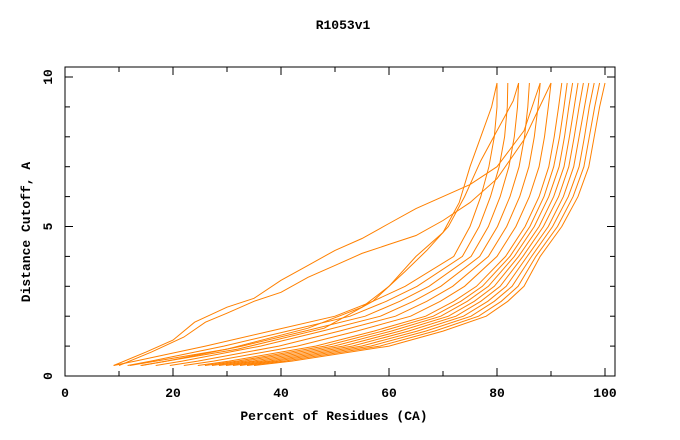 Image resolution: width=680 pixels, height=440 pixels. I want to click on x-tick-label: 40, so click(281, 393).